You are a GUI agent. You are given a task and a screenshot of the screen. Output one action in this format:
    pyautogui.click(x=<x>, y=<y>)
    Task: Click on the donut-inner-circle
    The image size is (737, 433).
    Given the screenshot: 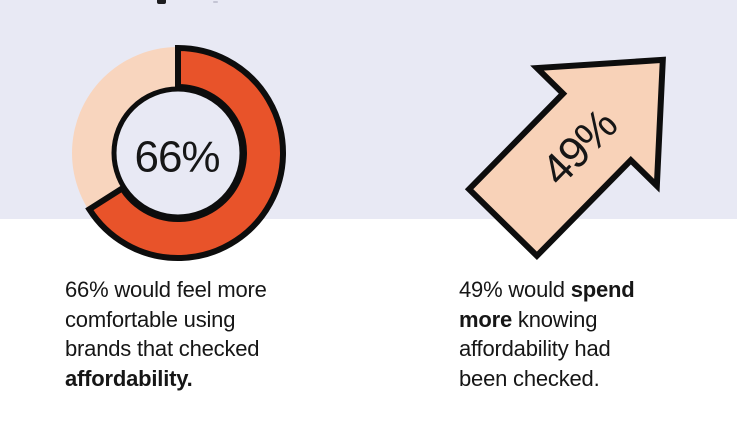 What is the action you would take?
    pyautogui.click(x=178, y=153)
    